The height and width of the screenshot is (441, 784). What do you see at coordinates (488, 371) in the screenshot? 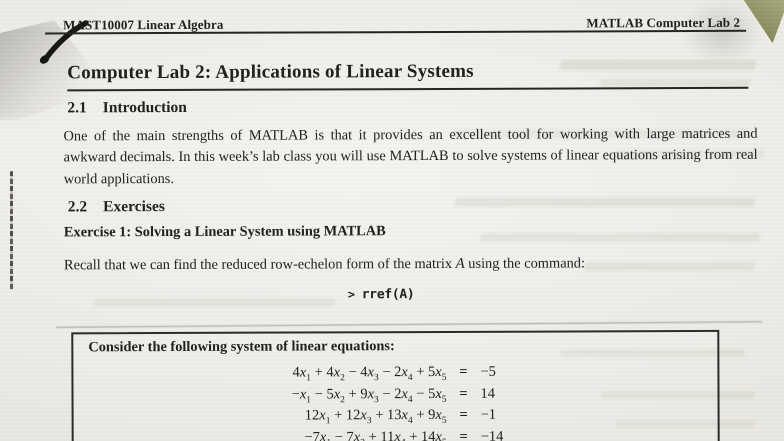
I see `equation-rhs: −5` at bounding box center [488, 371].